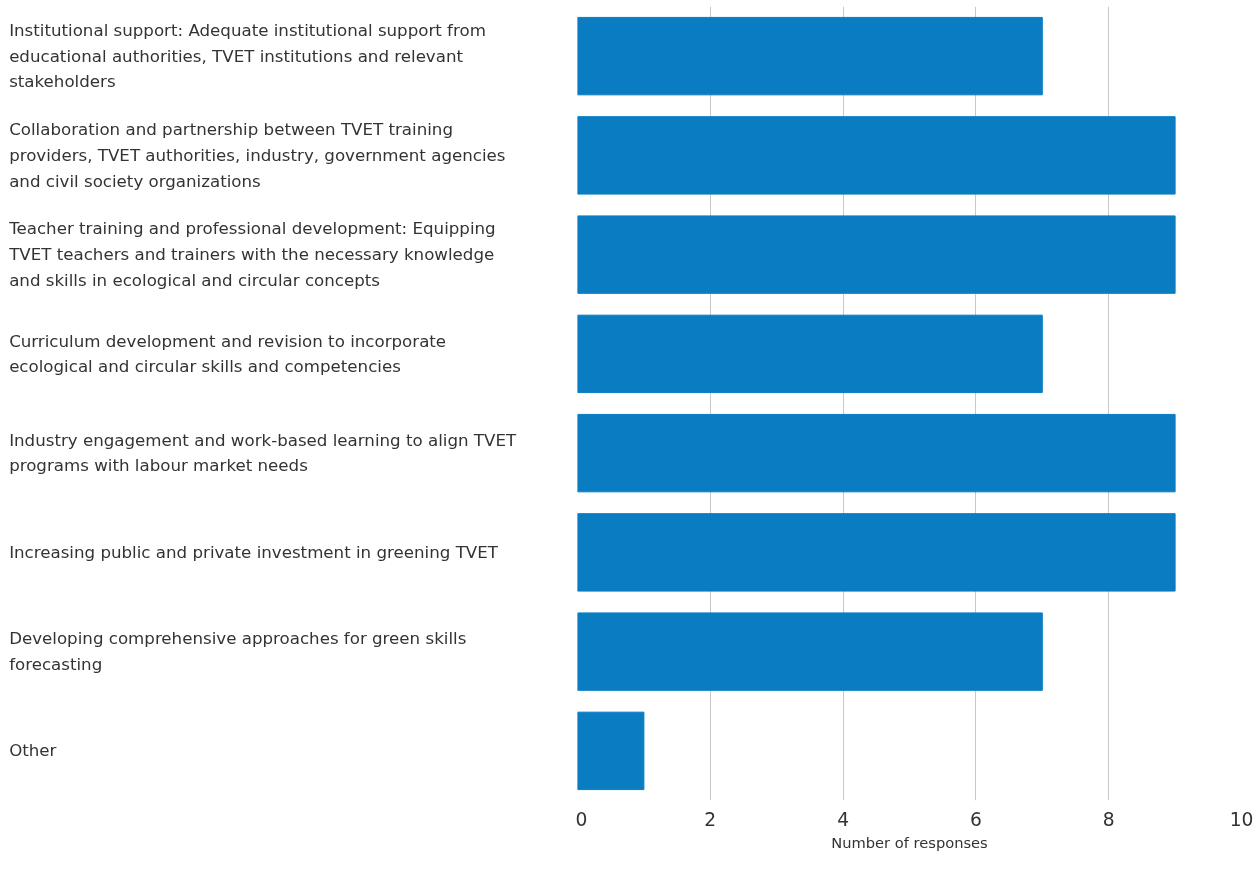 The width and height of the screenshot is (1258, 877). What do you see at coordinates (228, 354) in the screenshot?
I see `y-tick-label: Curriculum development and revision to incorporate ecological and circular skills and competencies` at bounding box center [228, 354].